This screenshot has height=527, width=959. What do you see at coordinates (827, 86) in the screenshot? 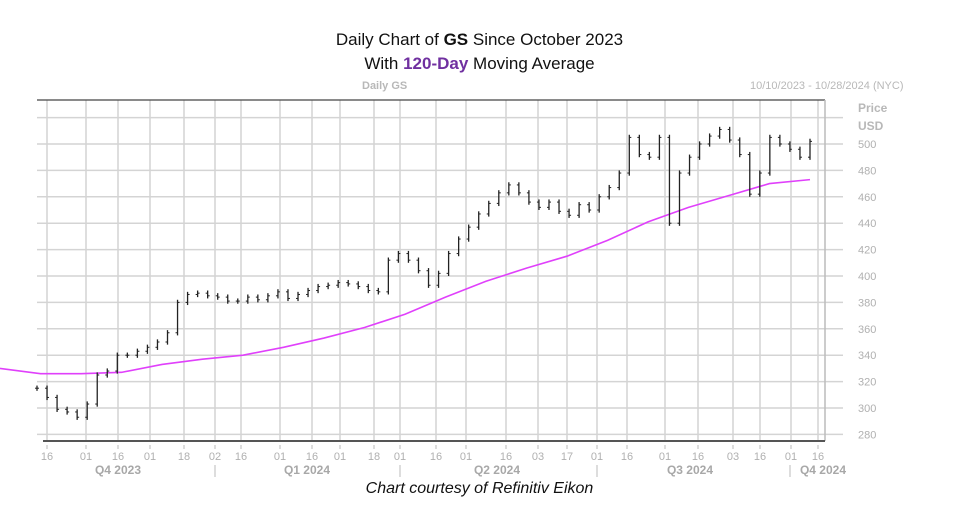
I see `date-range: 10/10/2023 - 10/28/2024 (NYC)` at bounding box center [827, 86].